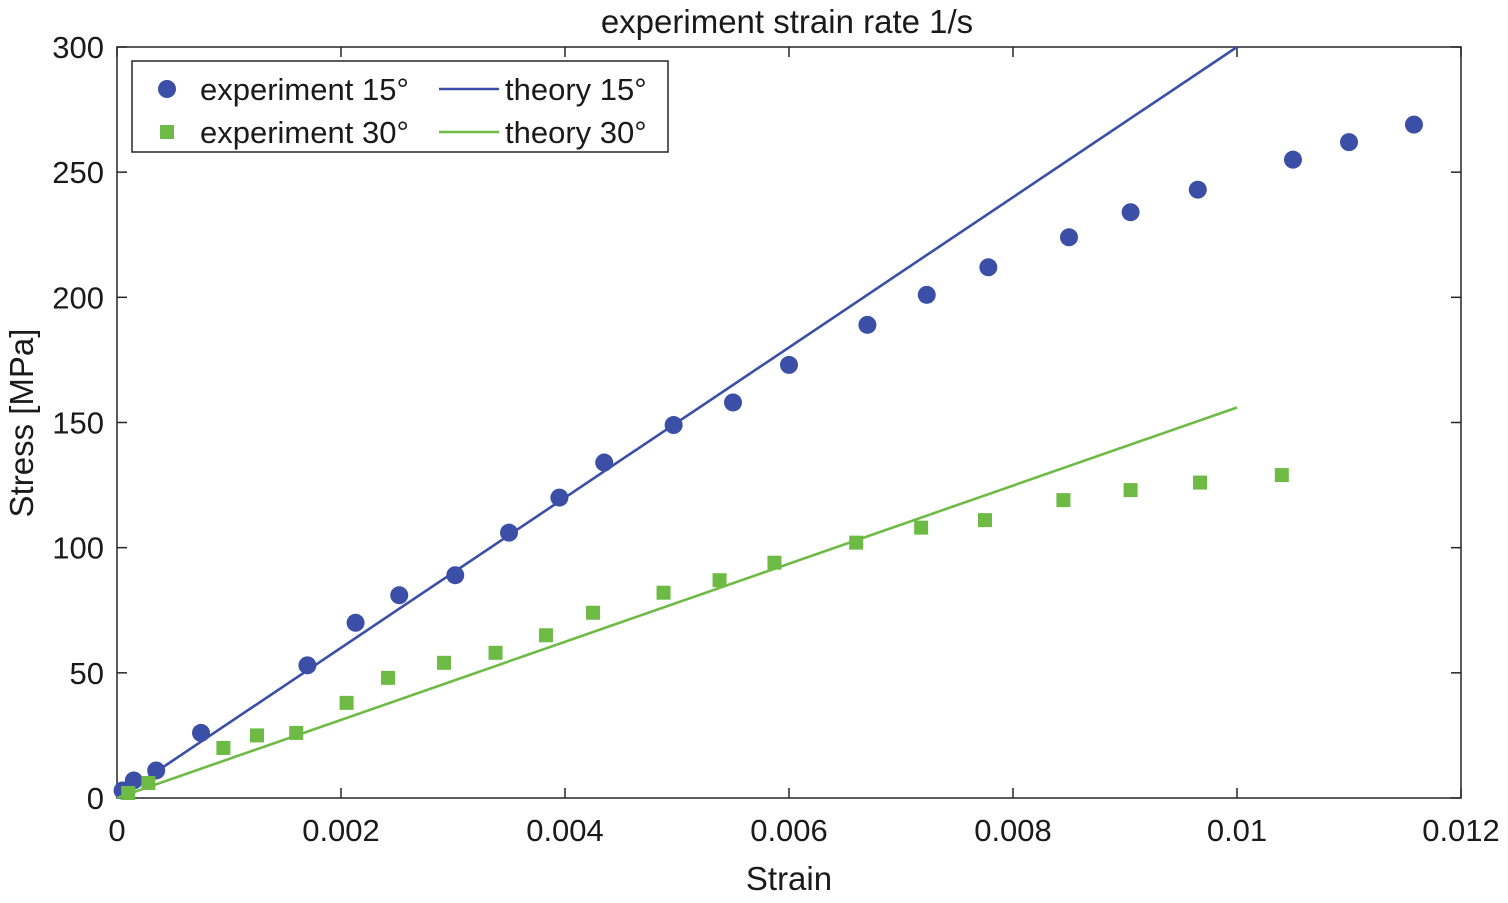 The image size is (1508, 903). Describe the element at coordinates (1013, 830) in the screenshot. I see `x-tick-label: 0.008` at that location.